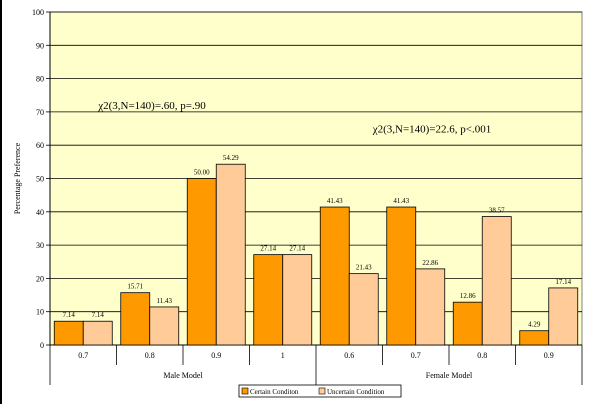  What do you see at coordinates (283, 355) in the screenshot?
I see `x-tick-label: 1` at bounding box center [283, 355].